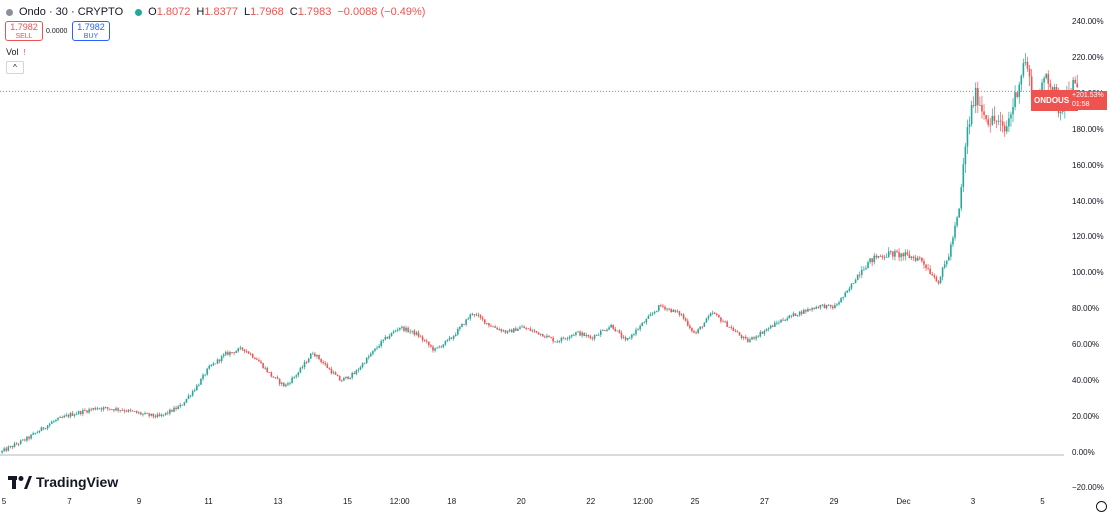 The image size is (1112, 514). What do you see at coordinates (16, 52) in the screenshot?
I see `volume-legend: Vol!` at bounding box center [16, 52].